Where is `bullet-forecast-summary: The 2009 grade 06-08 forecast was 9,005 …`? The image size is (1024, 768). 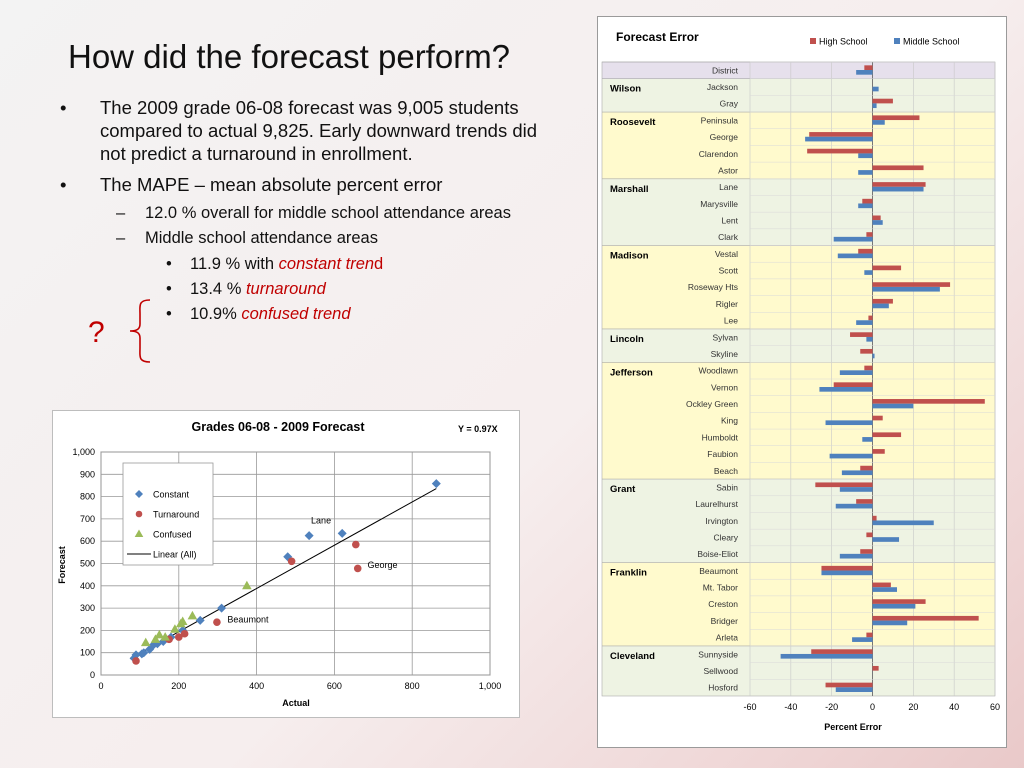 bullet-forecast-summary: The 2009 grade 06-08 forecast was 9,005 … is located at coordinates (298, 130).